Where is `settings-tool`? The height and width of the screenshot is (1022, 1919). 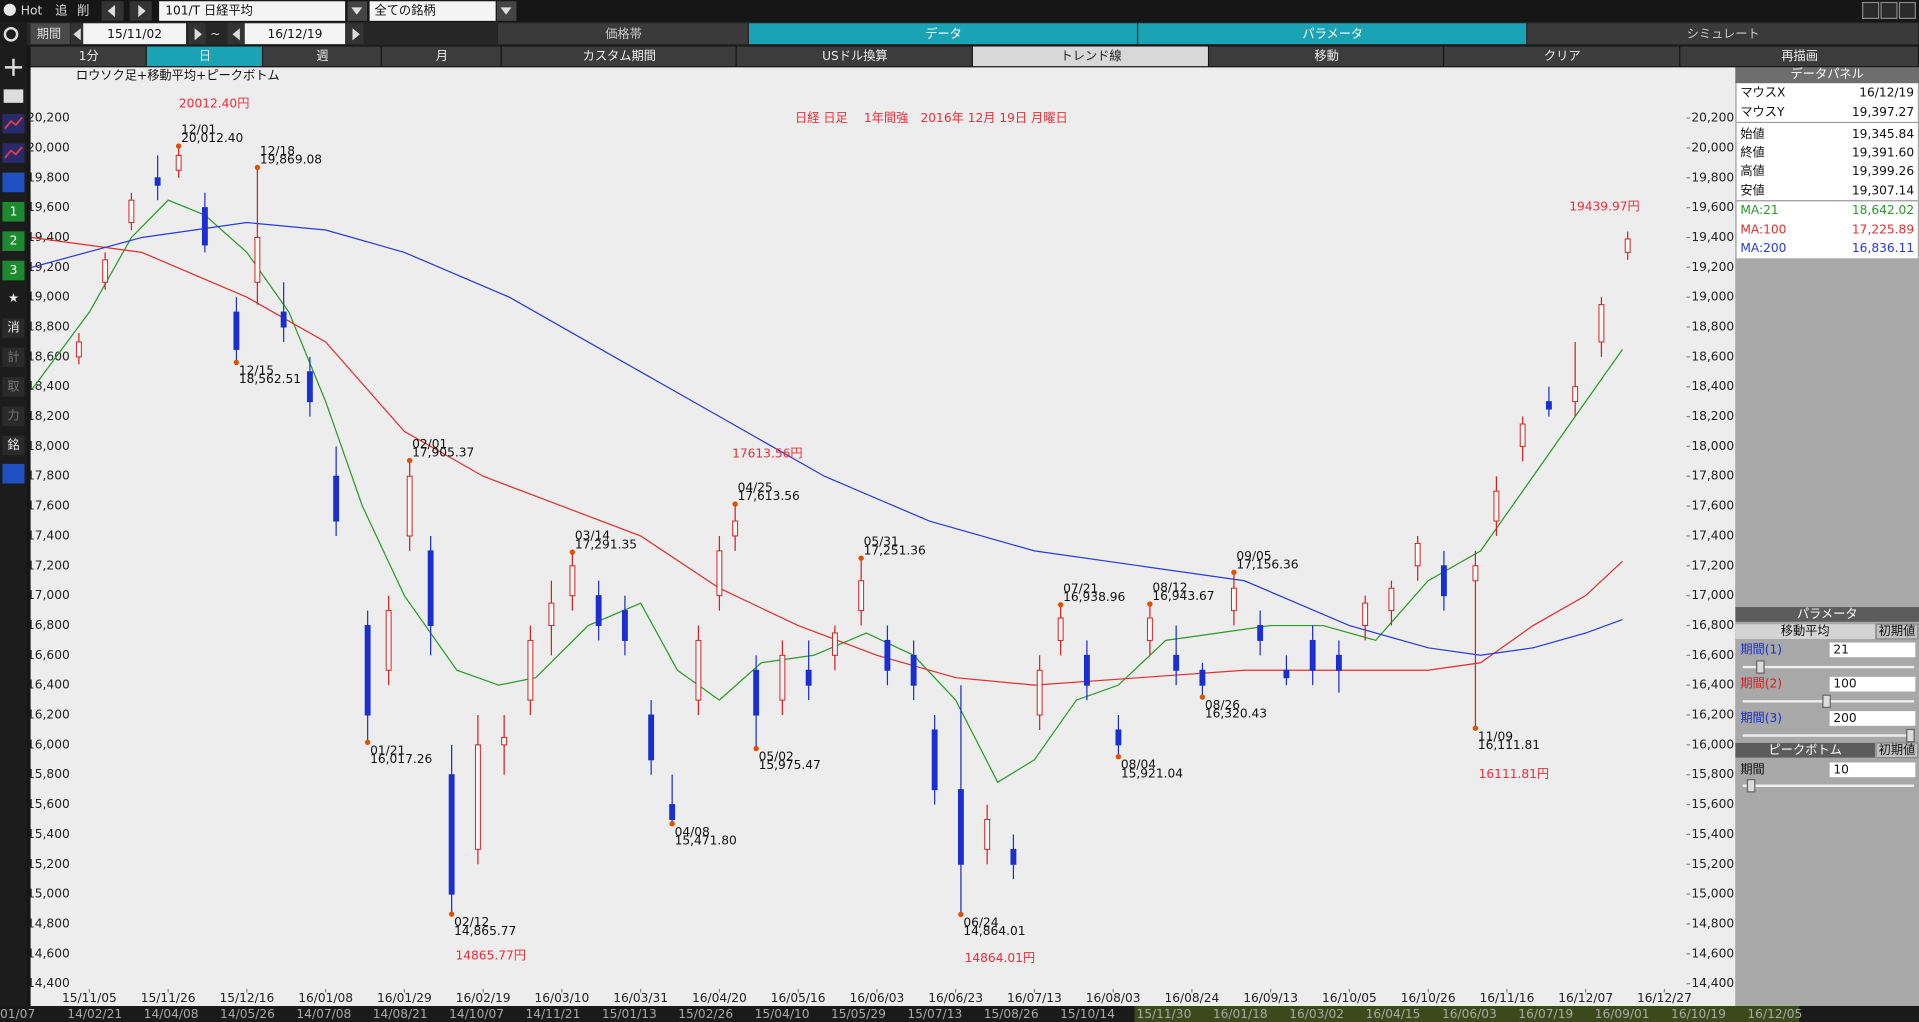
settings-tool is located at coordinates (13, 473).